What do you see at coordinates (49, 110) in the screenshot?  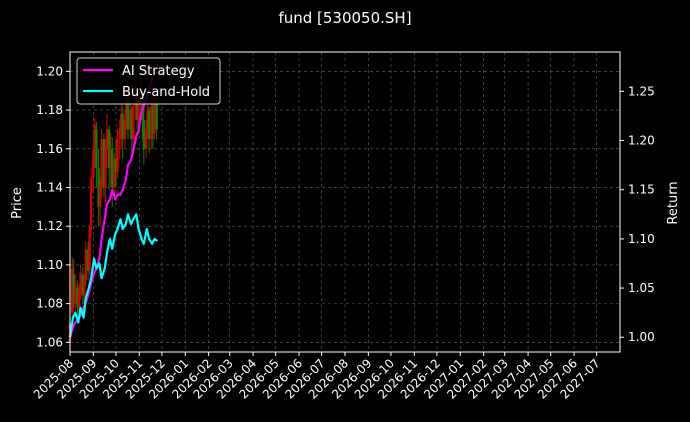 I see `left-y-tick-label: 1.18` at bounding box center [49, 110].